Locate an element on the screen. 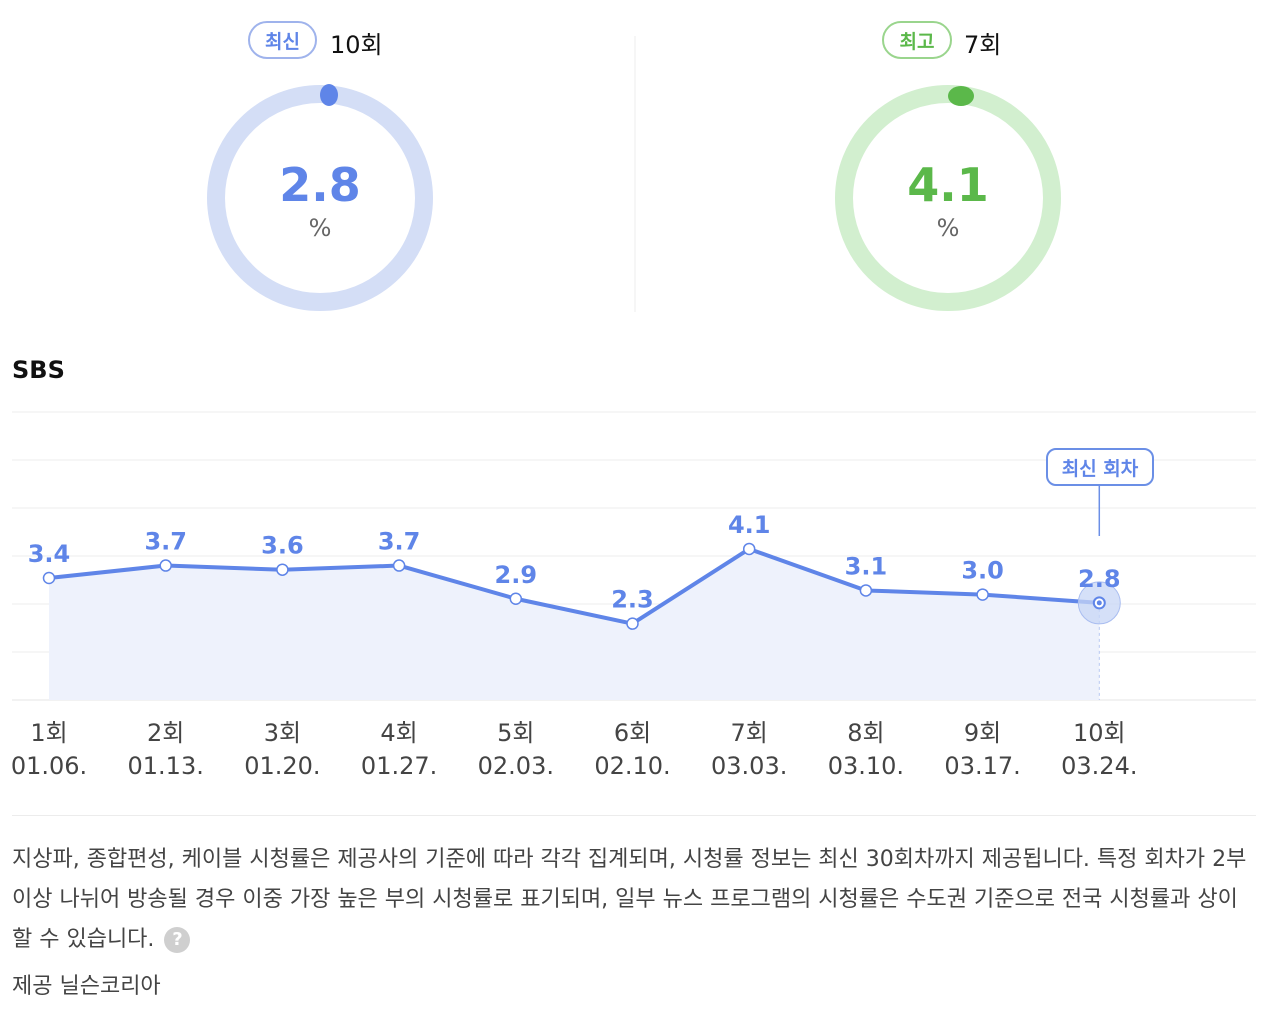 The image size is (1276, 1018). x-tick-episode: 4회 is located at coordinates (399, 733).